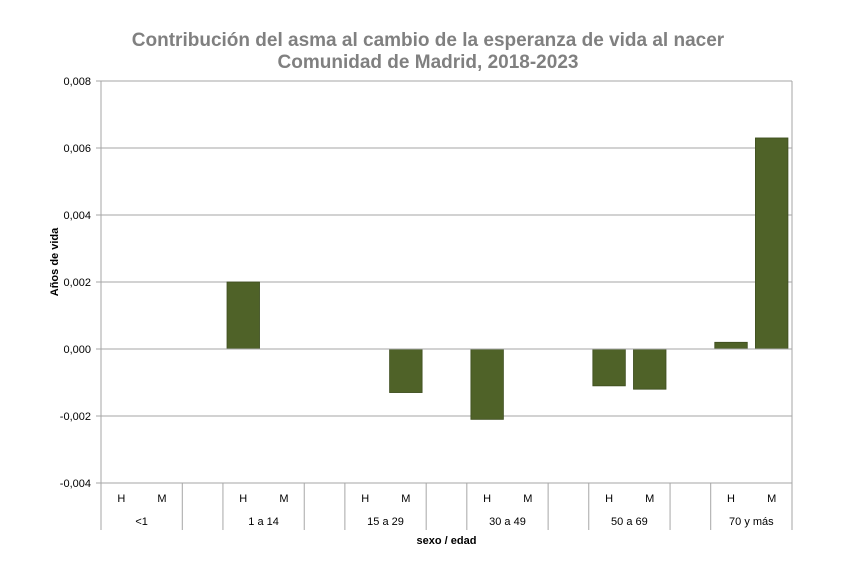 The width and height of the screenshot is (856, 561). Describe the element at coordinates (243, 315) in the screenshot. I see `bar-1-a-14-H` at that location.